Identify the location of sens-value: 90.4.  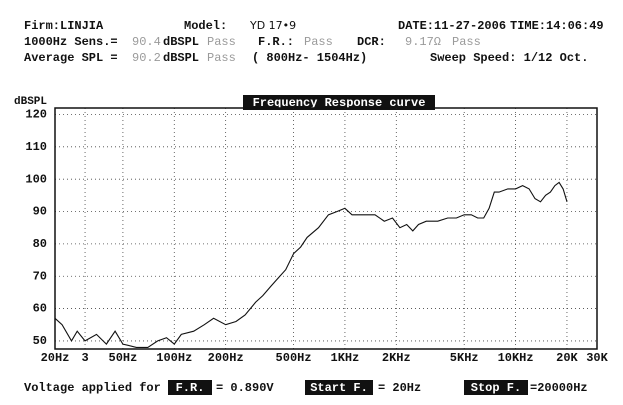
(146, 42).